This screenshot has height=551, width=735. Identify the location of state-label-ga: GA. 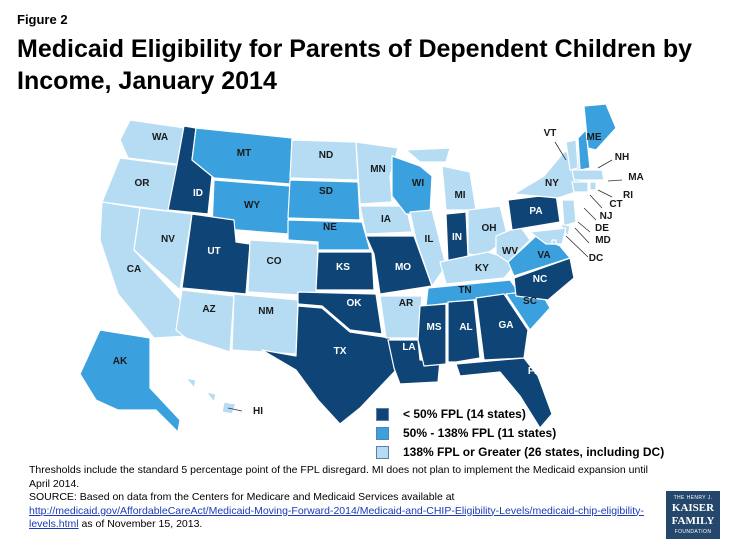
(506, 325).